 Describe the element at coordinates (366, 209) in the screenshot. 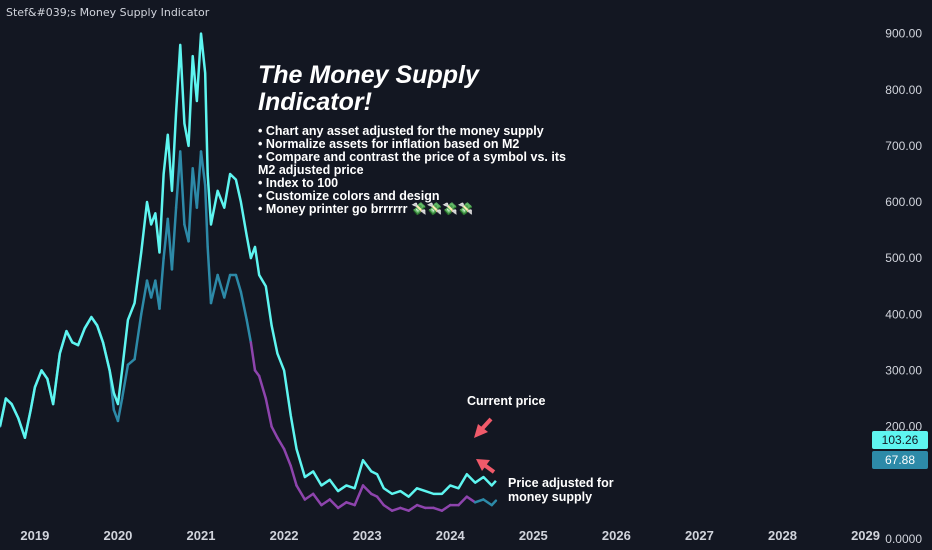

I see `feature-item: • Money printer go brrrrrr 💸💸💸💸` at that location.